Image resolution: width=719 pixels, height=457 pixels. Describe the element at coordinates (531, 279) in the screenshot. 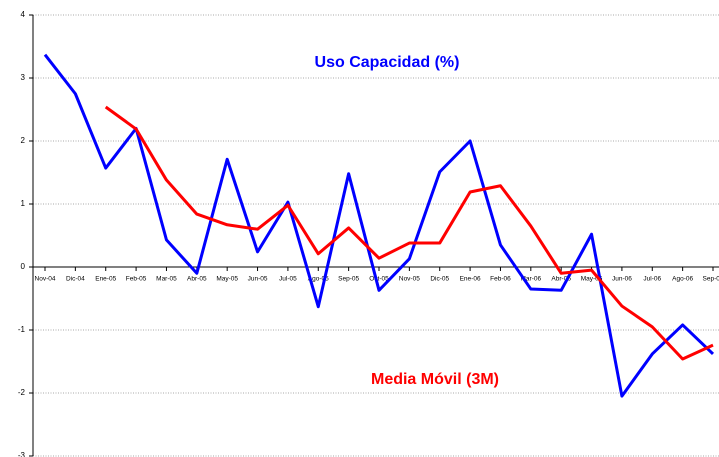

I see `x-tick-label: Mar-06` at that location.